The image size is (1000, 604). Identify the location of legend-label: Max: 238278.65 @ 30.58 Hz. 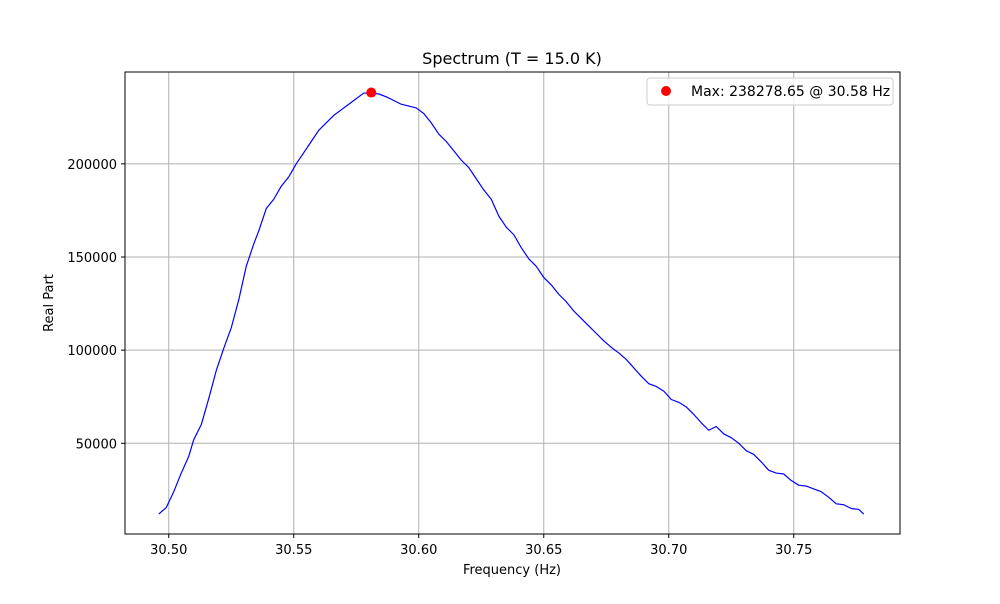
(790, 92).